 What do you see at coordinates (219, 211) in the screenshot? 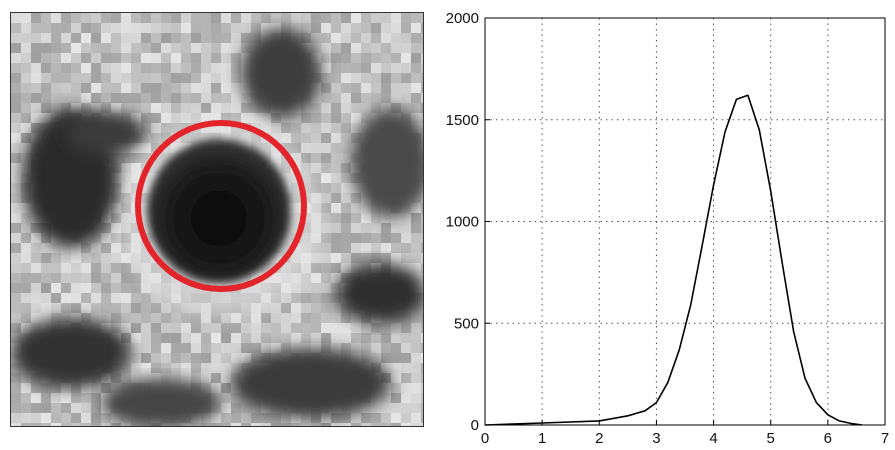
I see `dark-blob` at bounding box center [219, 211].